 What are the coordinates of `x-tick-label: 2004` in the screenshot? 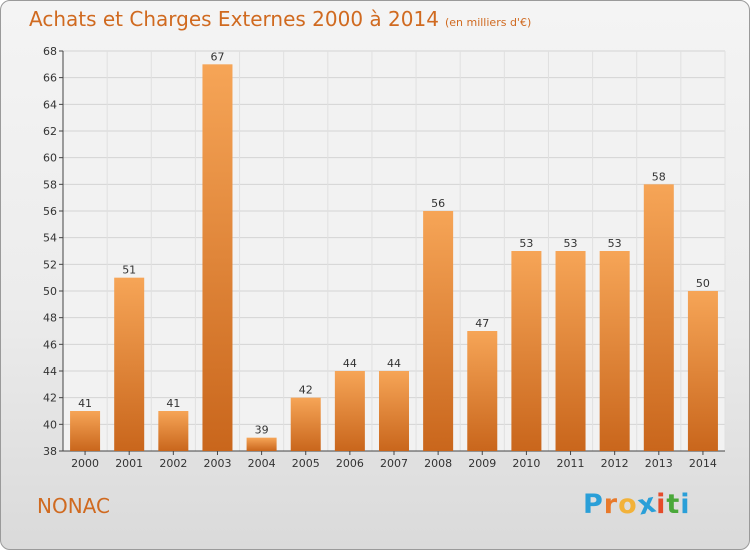 It's located at (262, 463).